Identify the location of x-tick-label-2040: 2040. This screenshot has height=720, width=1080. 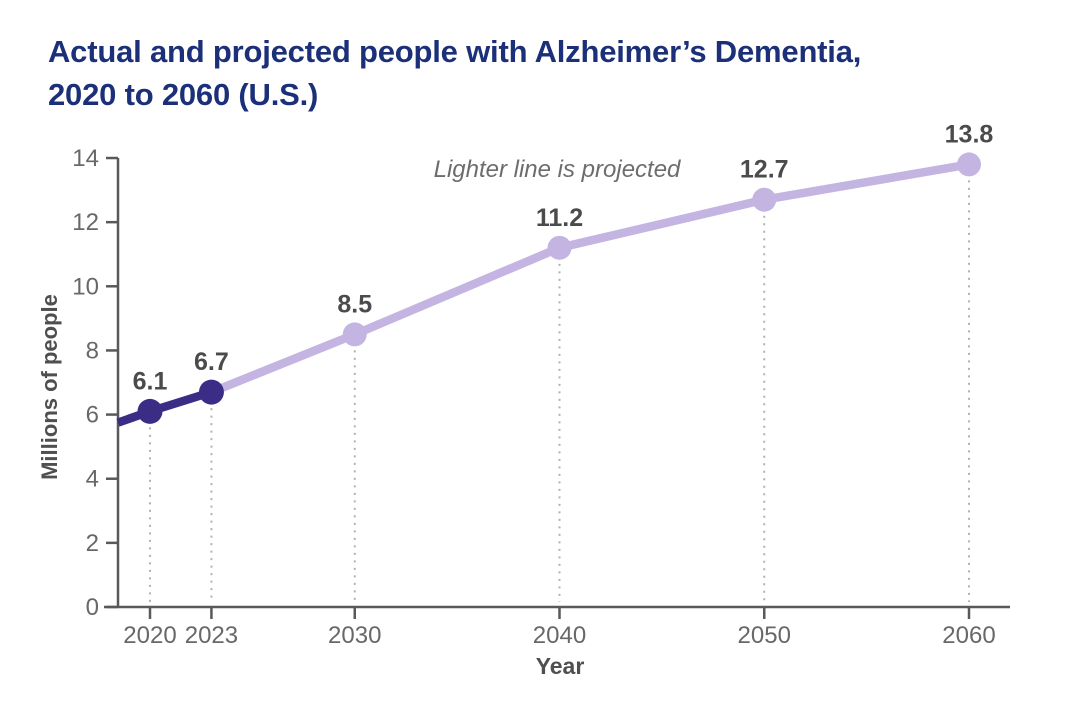
(559, 635).